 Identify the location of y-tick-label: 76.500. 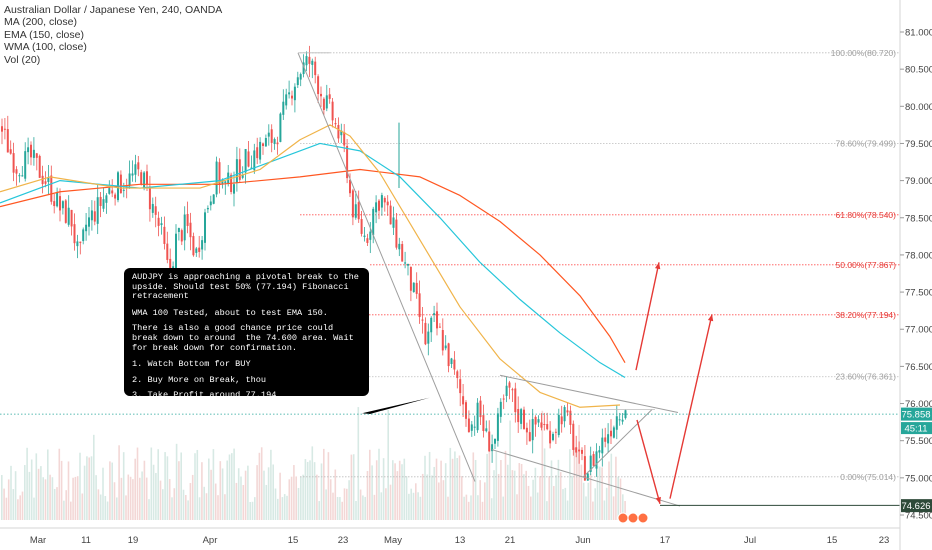
(918, 367).